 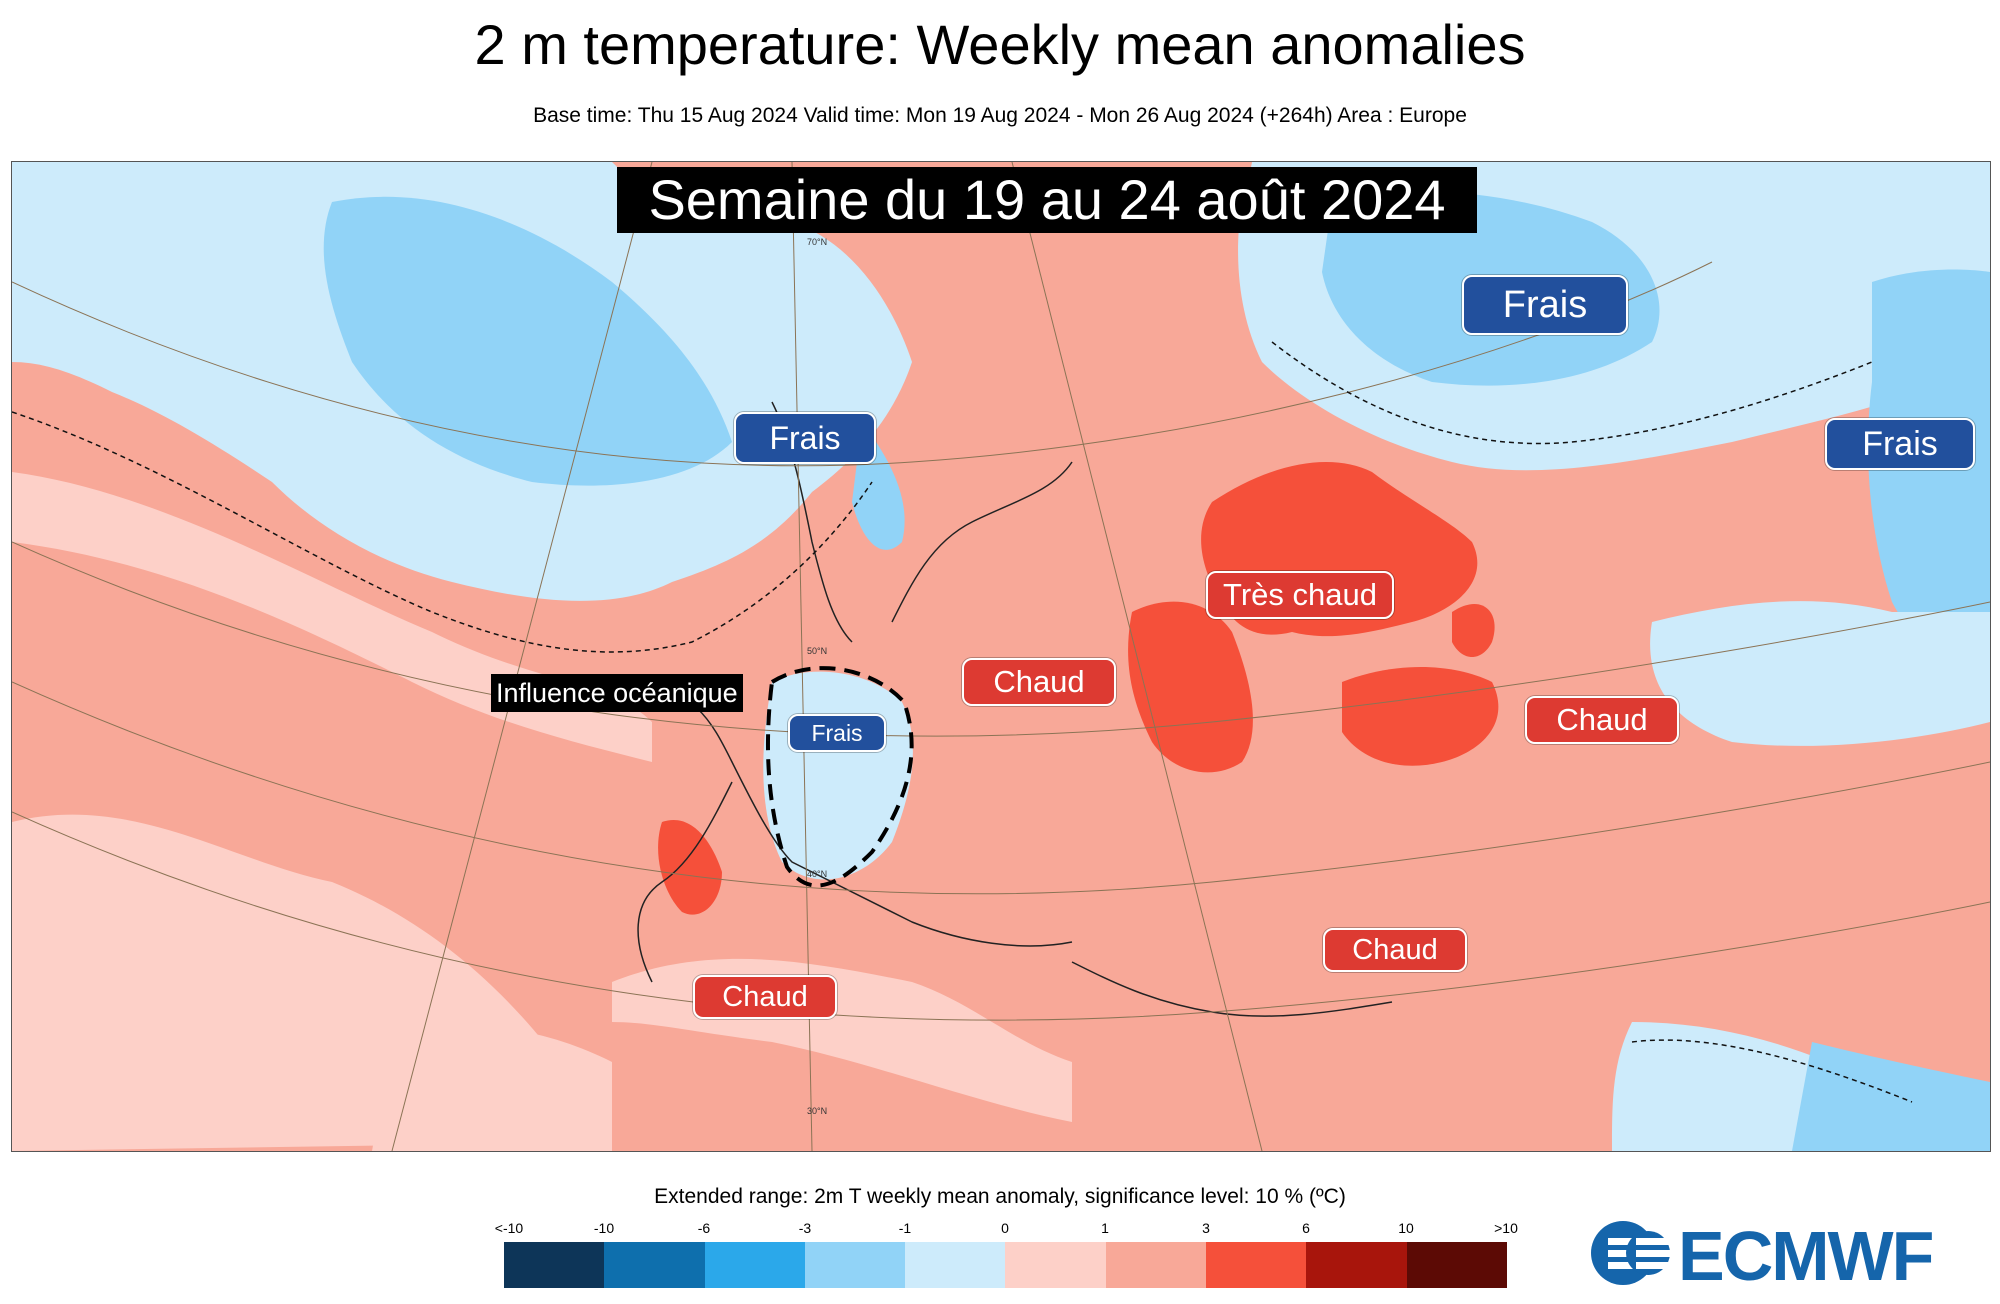 I want to click on legend-tick: <-10, so click(x=509, y=1228).